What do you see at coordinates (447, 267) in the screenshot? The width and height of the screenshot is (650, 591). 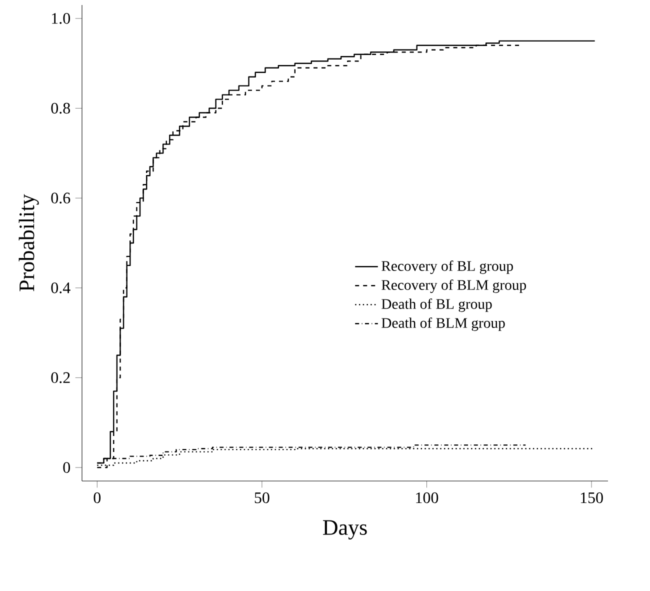 I see `legend-label: Recovery of BL group` at bounding box center [447, 267].